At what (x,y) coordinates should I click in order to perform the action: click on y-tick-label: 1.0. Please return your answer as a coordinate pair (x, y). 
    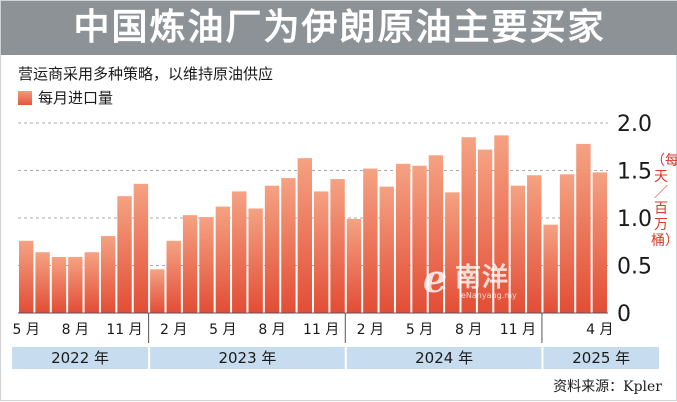
    Looking at the image, I should click on (634, 219).